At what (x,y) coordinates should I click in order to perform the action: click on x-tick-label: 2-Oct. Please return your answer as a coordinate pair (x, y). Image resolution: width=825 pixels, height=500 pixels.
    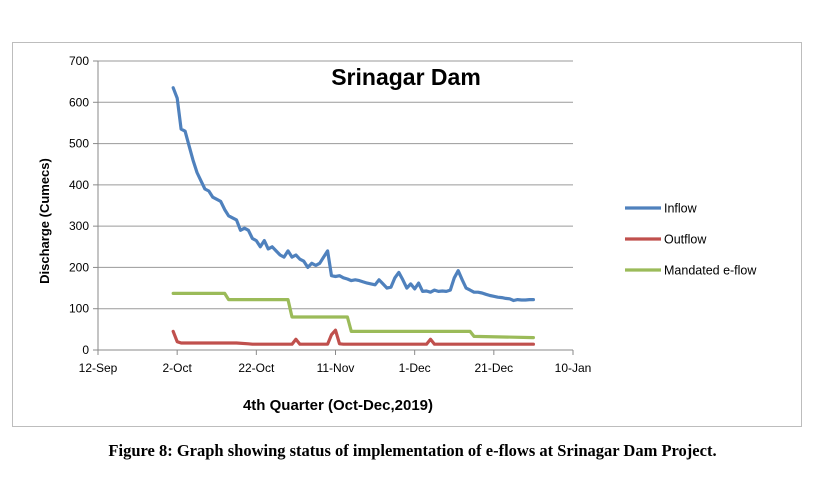
    Looking at the image, I should click on (177, 368).